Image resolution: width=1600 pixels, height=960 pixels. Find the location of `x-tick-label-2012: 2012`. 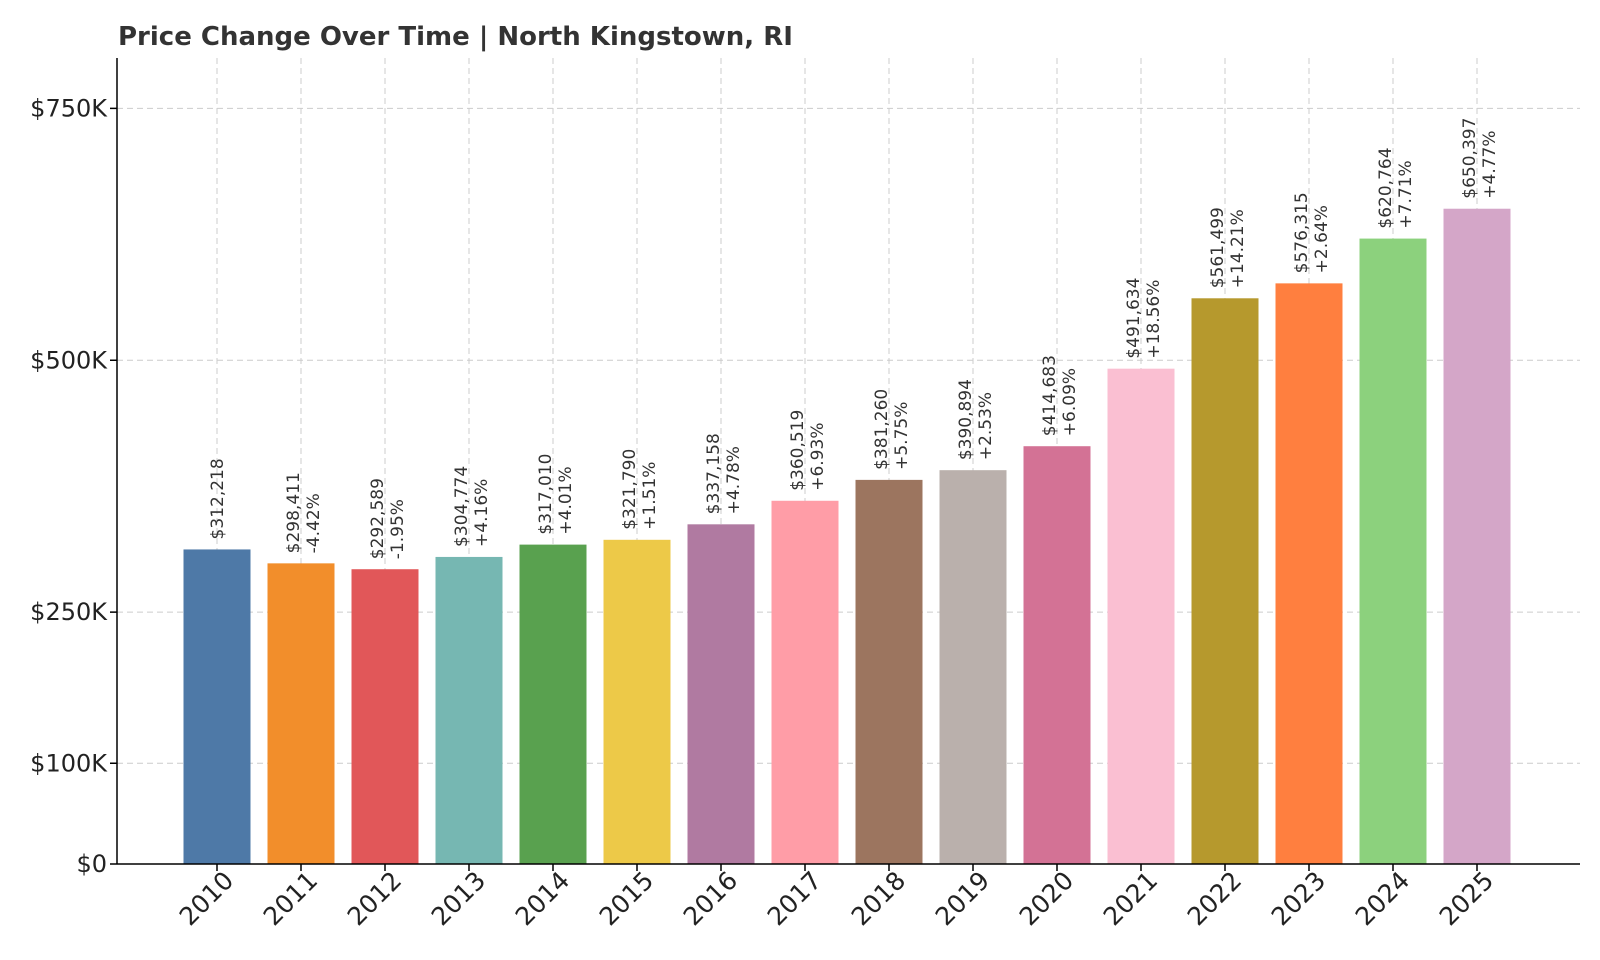

x-tick-label-2012: 2012 is located at coordinates (374, 898).